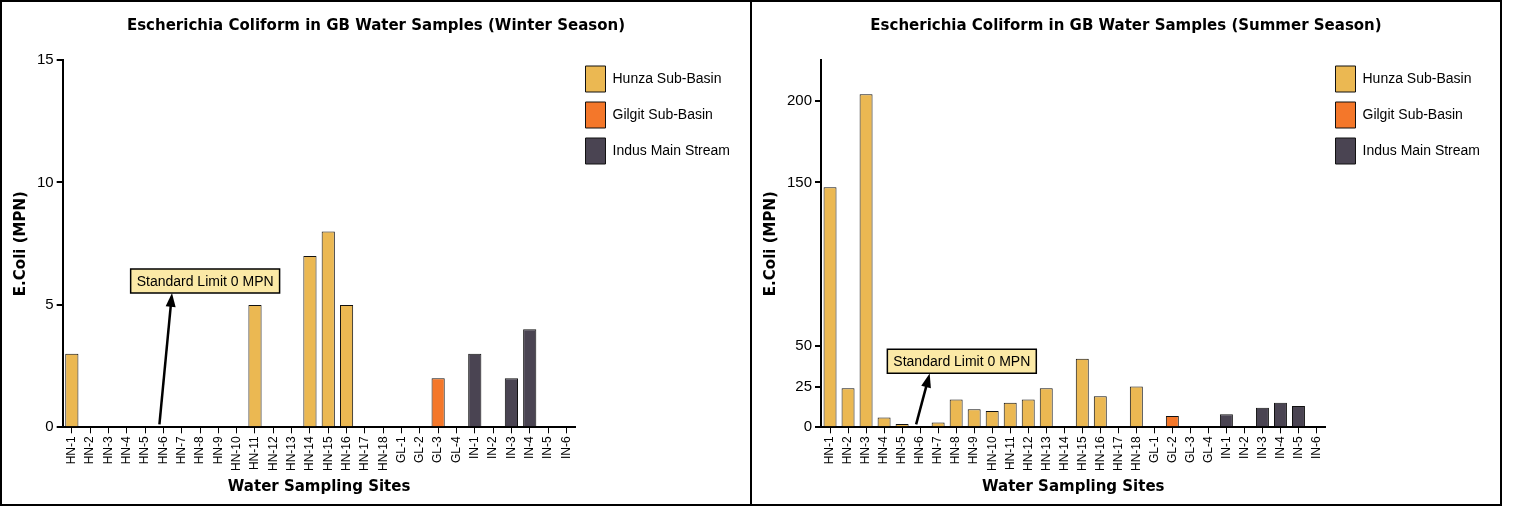 The image size is (1526, 510). Describe the element at coordinates (804, 344) in the screenshot. I see `y-tick-label: 50` at that location.